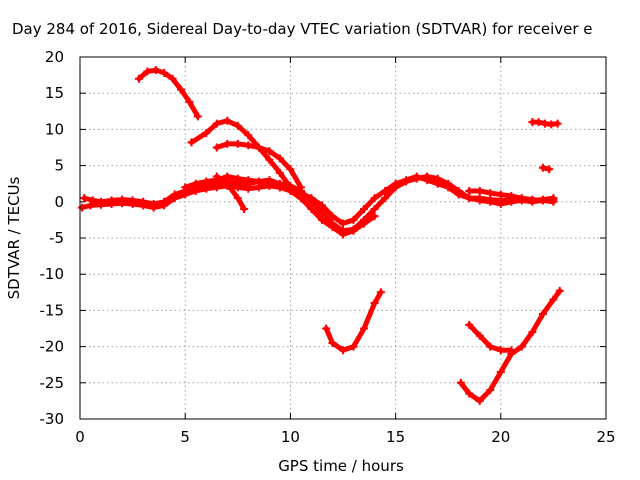 Image resolution: width=640 pixels, height=480 pixels. I want to click on x-tick-label: 20, so click(500, 437).